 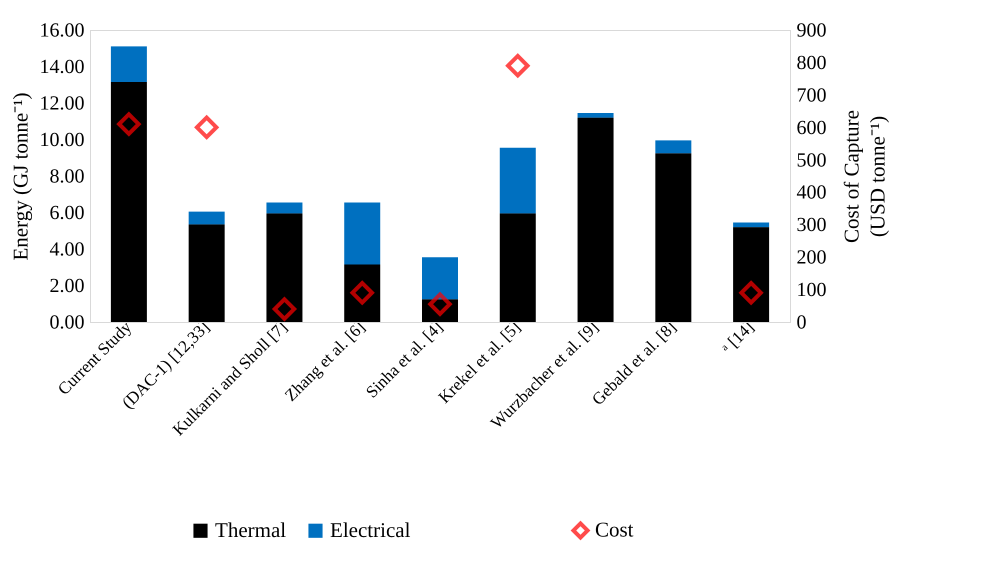 I want to click on y-tick-label: 6.00, so click(x=67, y=213).